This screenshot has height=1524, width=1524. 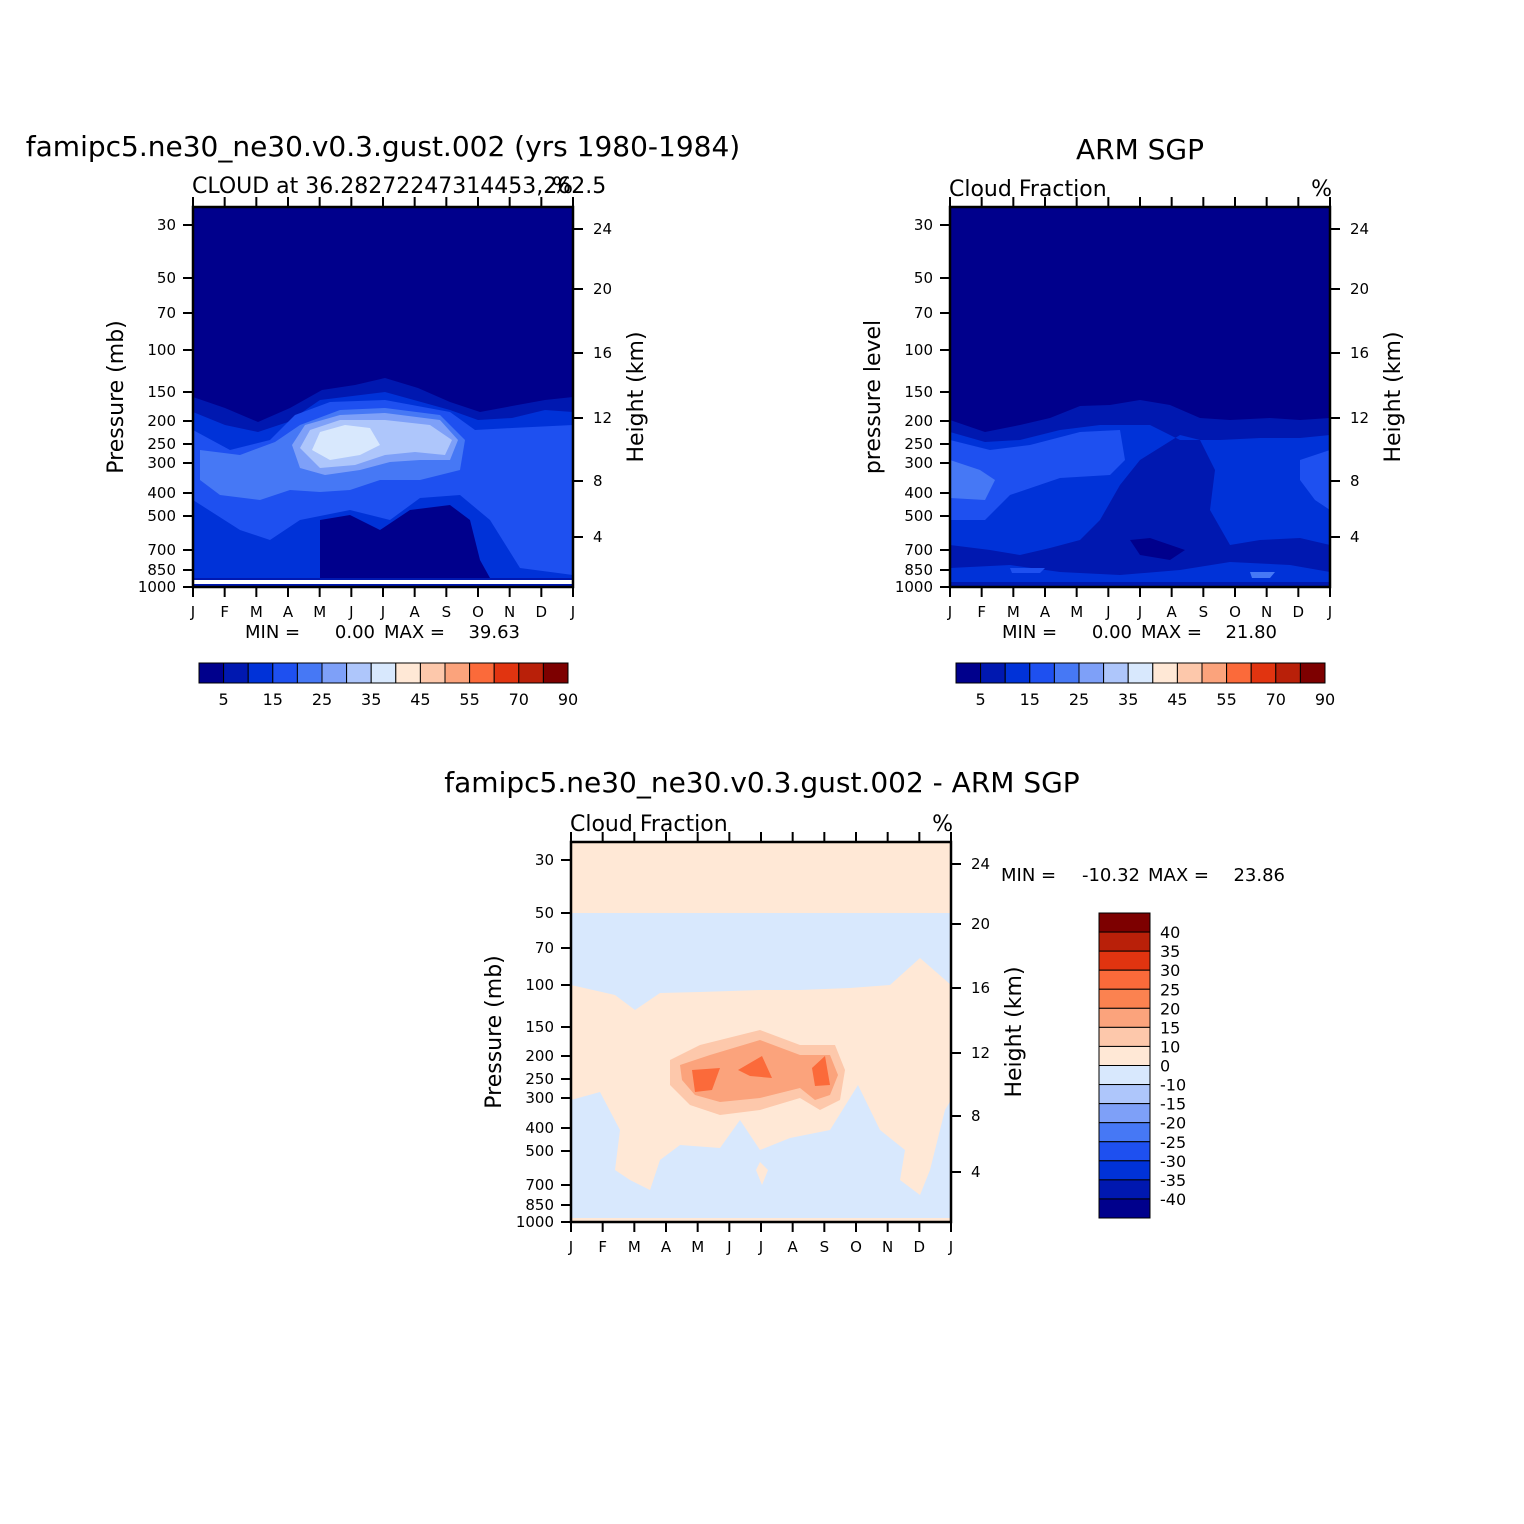 What do you see at coordinates (1139, 632) in the screenshot?
I see `panel-obs-stats: MIN = 0.00 MAX = 21.80` at bounding box center [1139, 632].